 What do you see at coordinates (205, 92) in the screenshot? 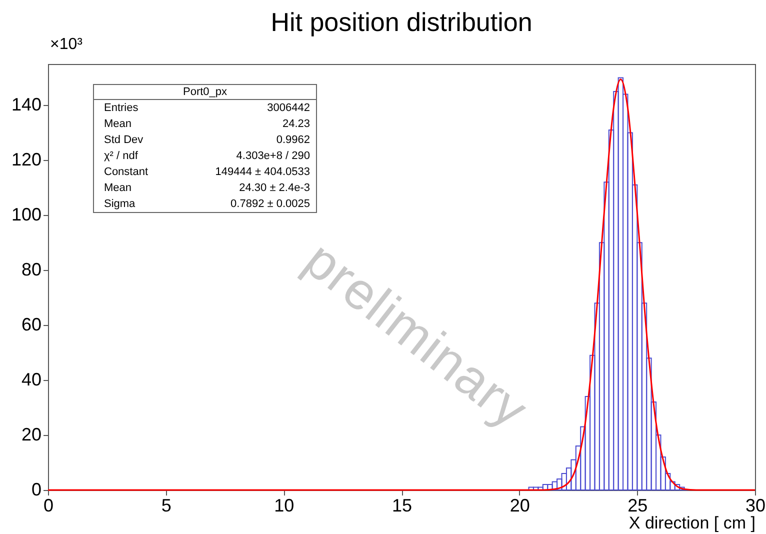
I see `annotation: Port0_px` at bounding box center [205, 92].